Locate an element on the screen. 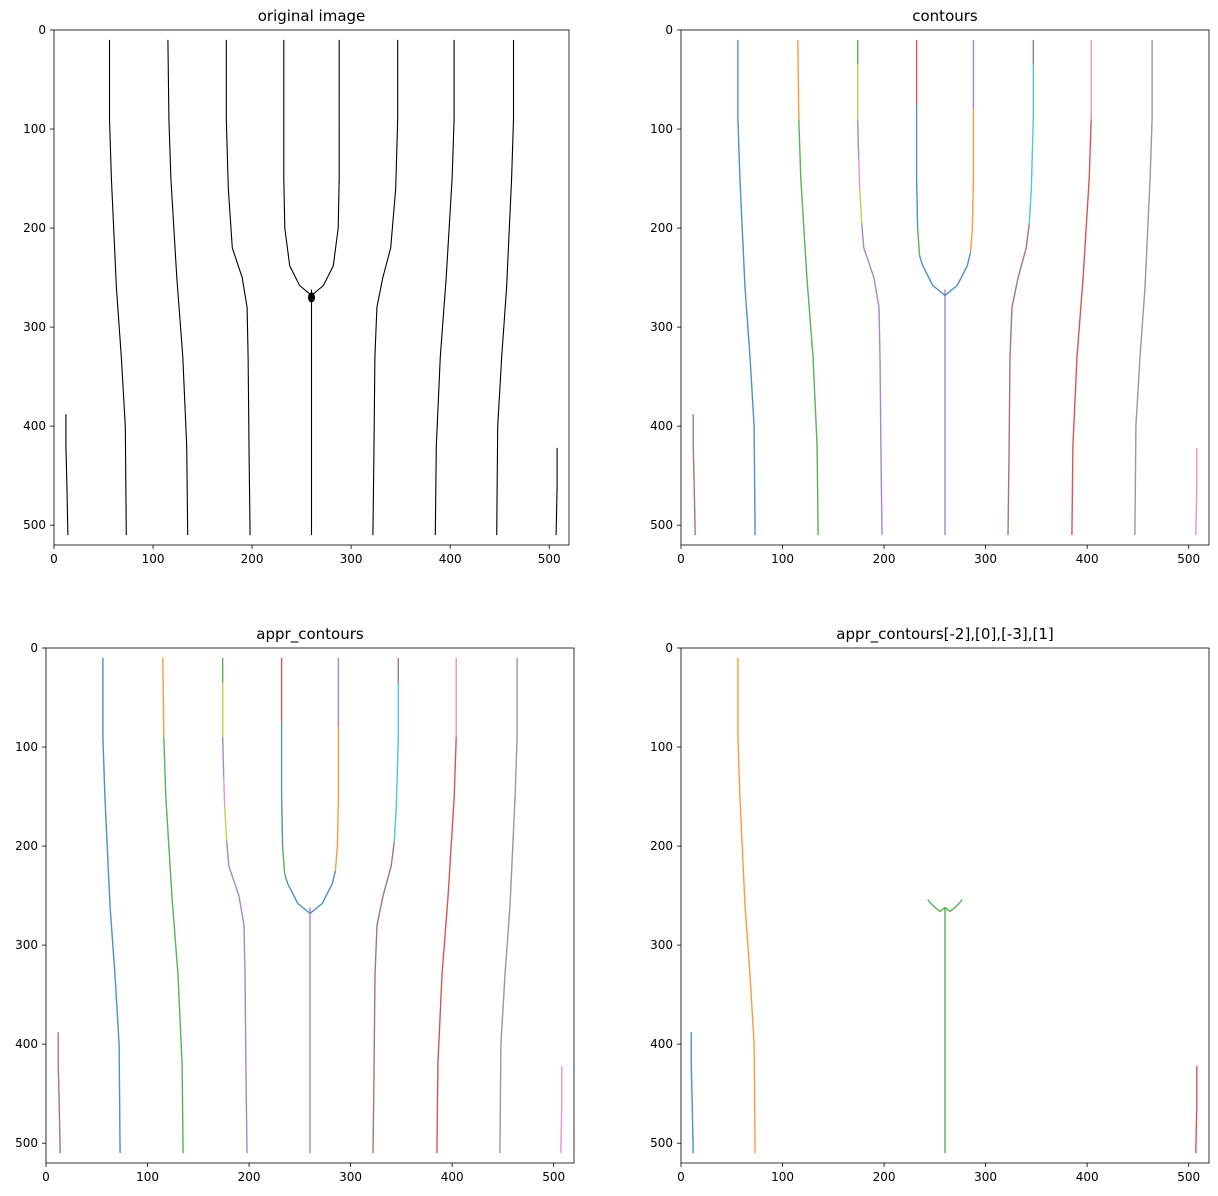  panel-title: appr_contours[-2],[0],[-3],[1] is located at coordinates (945, 634).